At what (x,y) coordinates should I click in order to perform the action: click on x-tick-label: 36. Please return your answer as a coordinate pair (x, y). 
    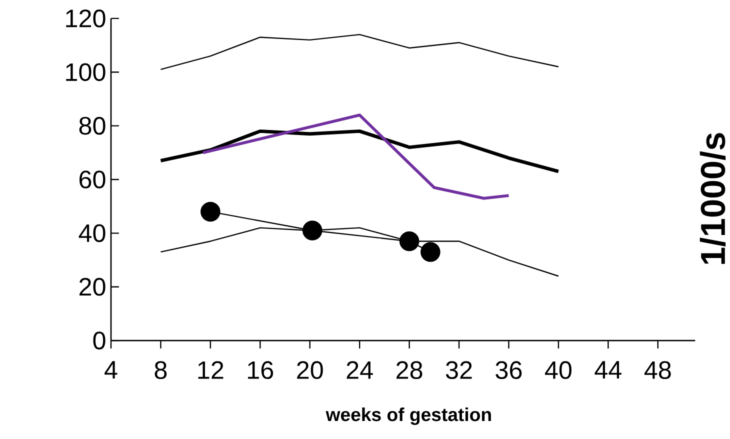
    Looking at the image, I should click on (509, 370).